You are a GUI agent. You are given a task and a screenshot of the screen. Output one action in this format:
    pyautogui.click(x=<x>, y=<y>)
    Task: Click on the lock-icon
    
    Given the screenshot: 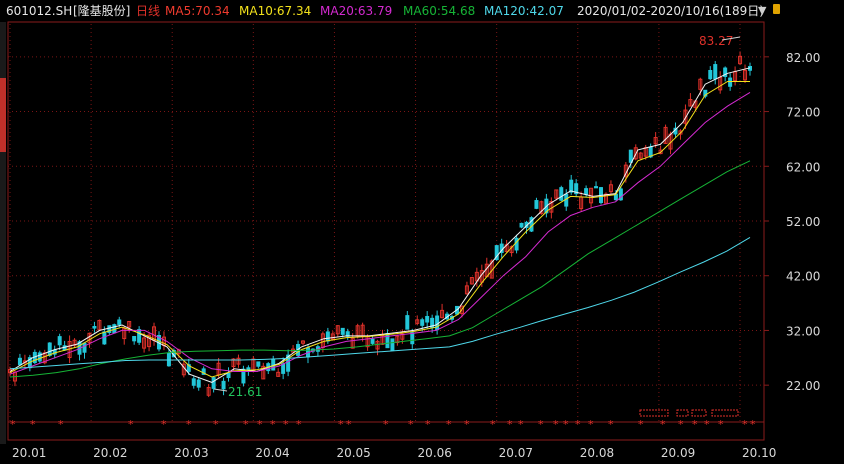 What is the action you would take?
    pyautogui.click(x=776, y=9)
    